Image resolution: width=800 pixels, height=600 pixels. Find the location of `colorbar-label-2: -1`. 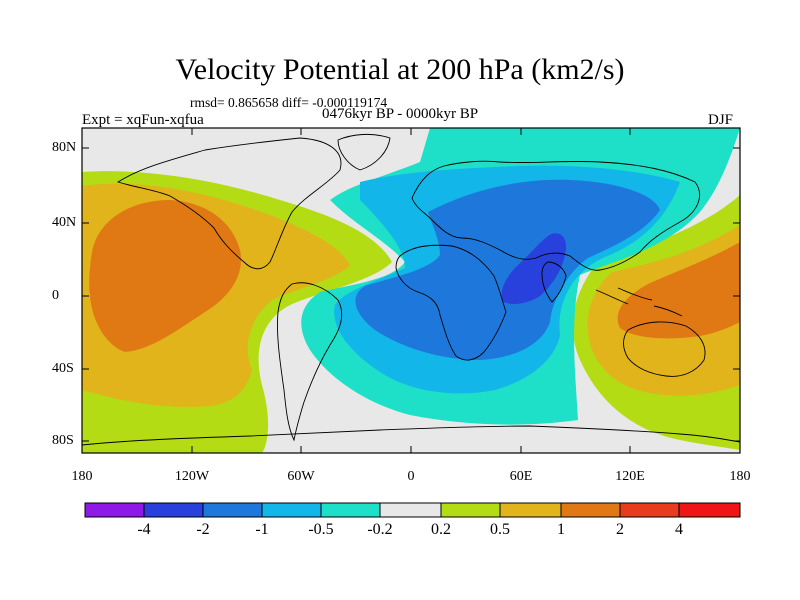

colorbar-label-2: -1 is located at coordinates (262, 529).